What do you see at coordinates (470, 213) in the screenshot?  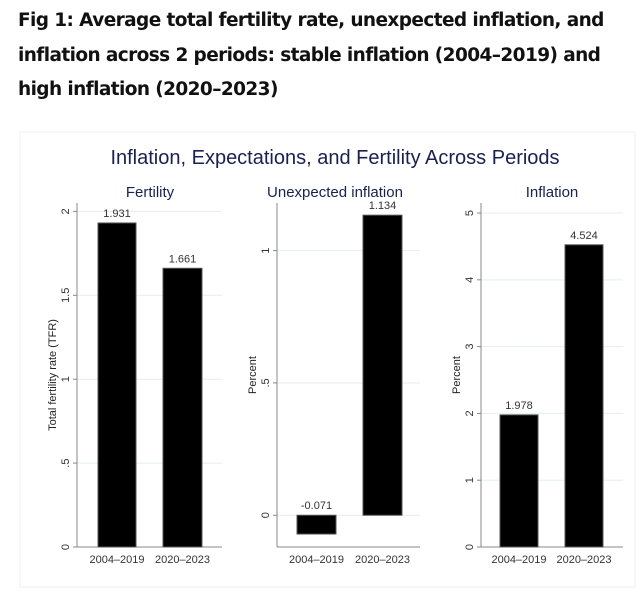 I see `y-tick-label: 5` at bounding box center [470, 213].